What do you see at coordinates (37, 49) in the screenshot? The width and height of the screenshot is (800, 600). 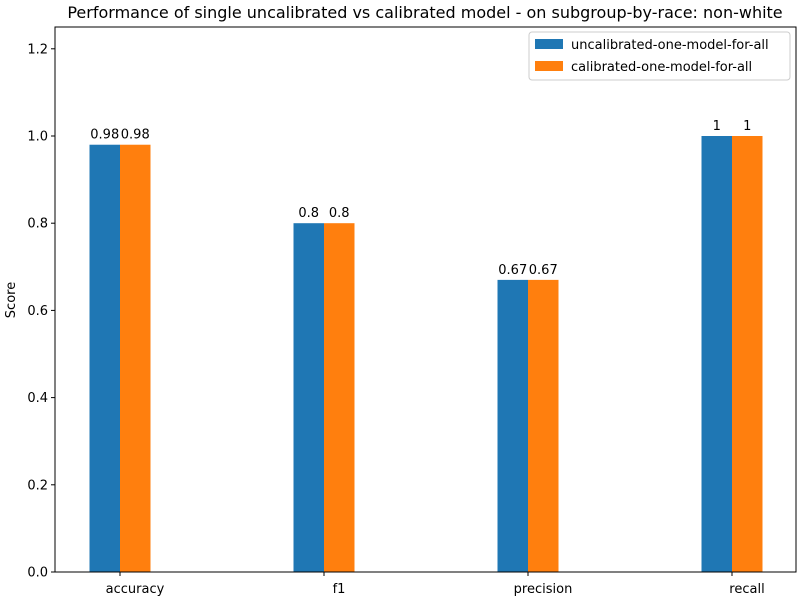 I see `y-tick-label: 1.2` at bounding box center [37, 49].